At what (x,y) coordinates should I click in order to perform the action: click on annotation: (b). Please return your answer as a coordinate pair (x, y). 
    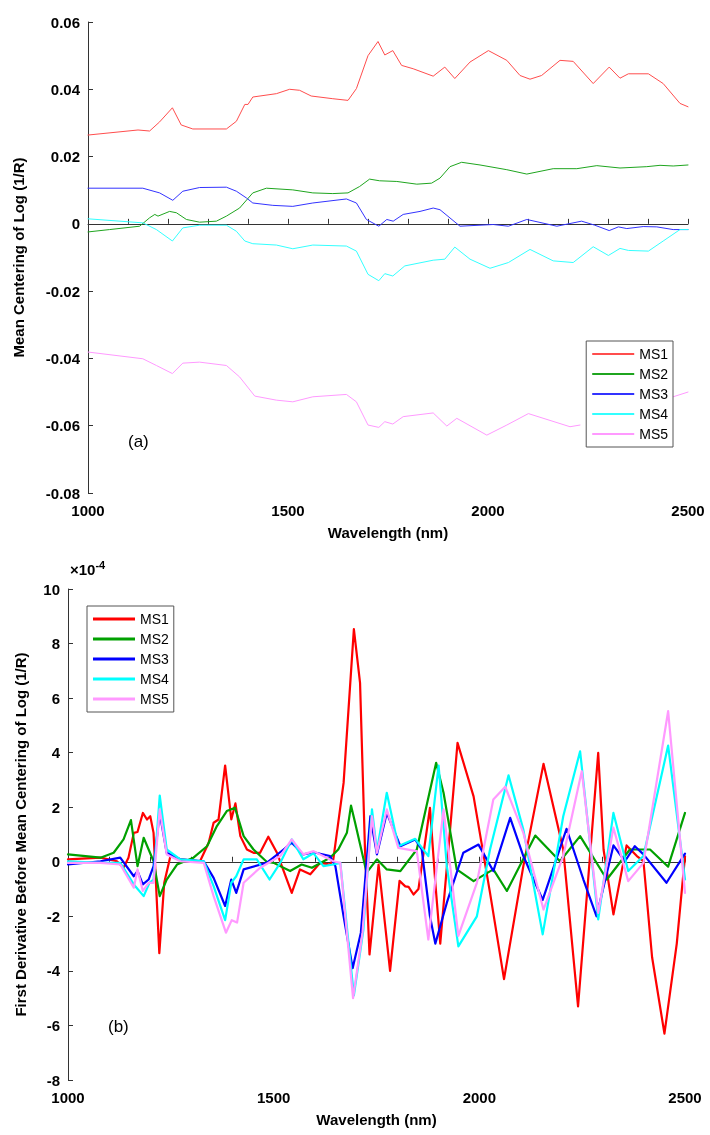
    Looking at the image, I should click on (118, 1026).